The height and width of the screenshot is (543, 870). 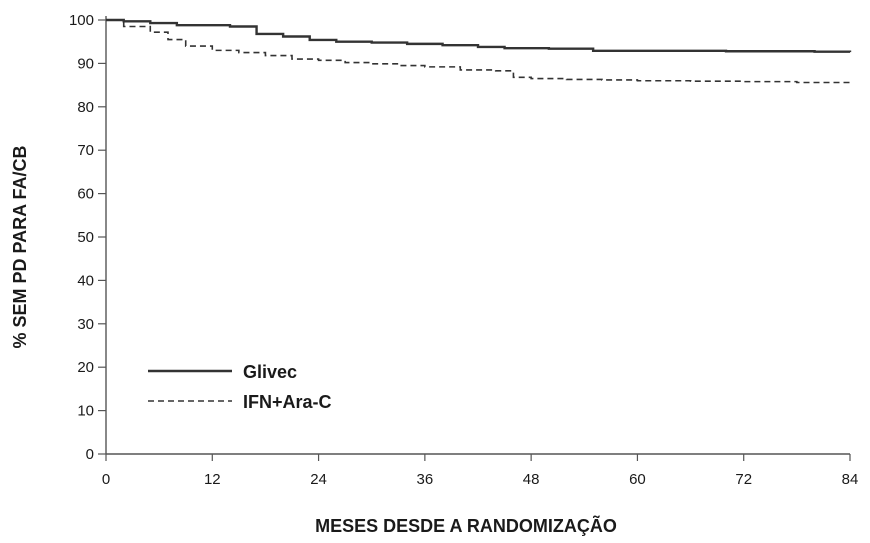 I want to click on series-line-glivec, so click(x=479, y=35).